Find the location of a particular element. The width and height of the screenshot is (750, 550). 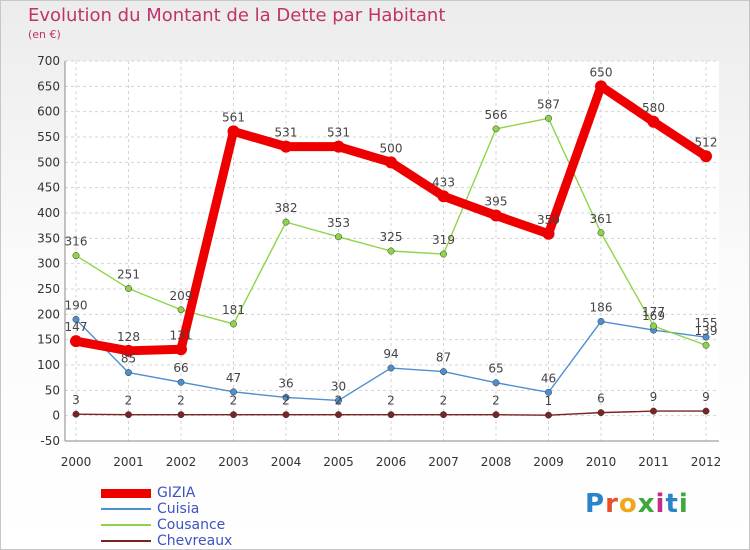

data-label-chevreaux: 1 is located at coordinates (549, 401).